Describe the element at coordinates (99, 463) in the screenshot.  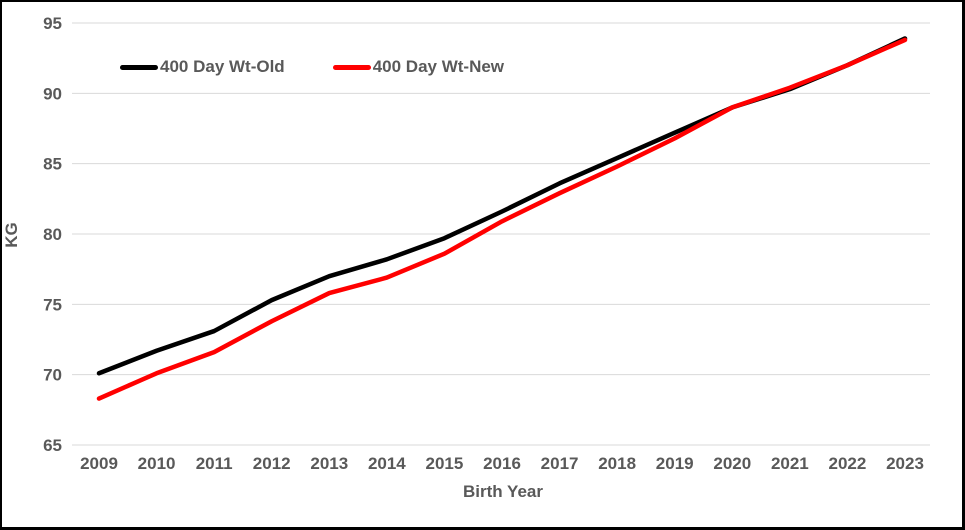
I see `x-tick-label: 2009` at that location.